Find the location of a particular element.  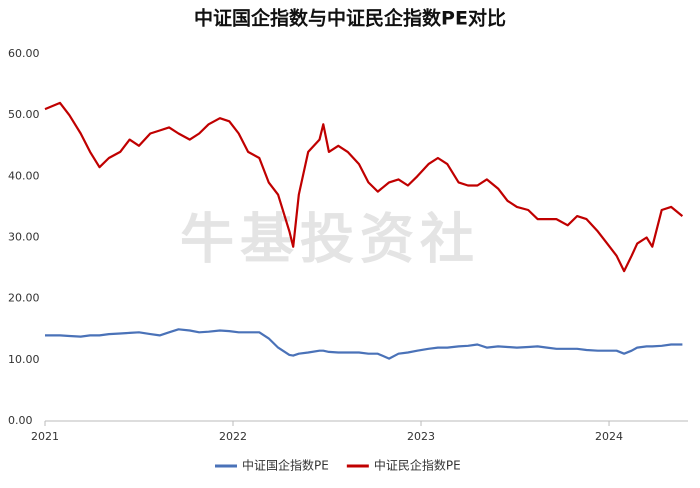

chart-title: 中证国企指数与中证民企指数PE对比 is located at coordinates (350, 18).